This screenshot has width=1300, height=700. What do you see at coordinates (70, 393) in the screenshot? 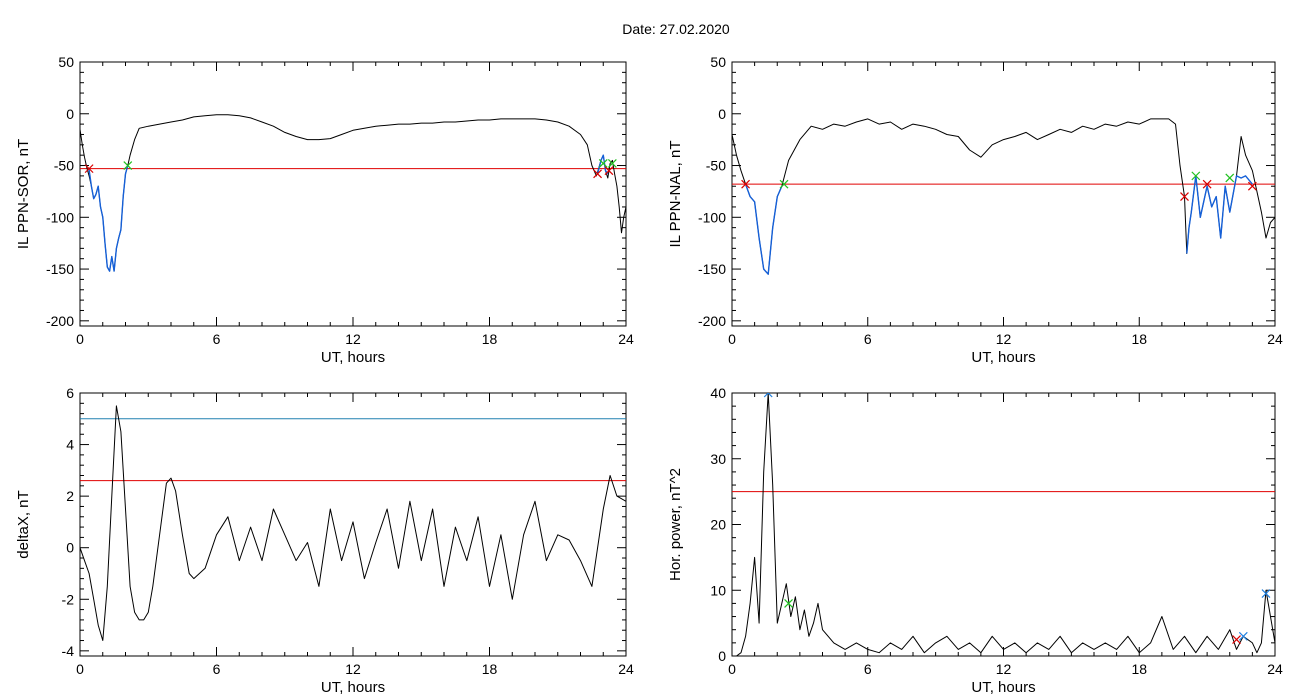
I see `y-tick-label: 6` at bounding box center [70, 393].